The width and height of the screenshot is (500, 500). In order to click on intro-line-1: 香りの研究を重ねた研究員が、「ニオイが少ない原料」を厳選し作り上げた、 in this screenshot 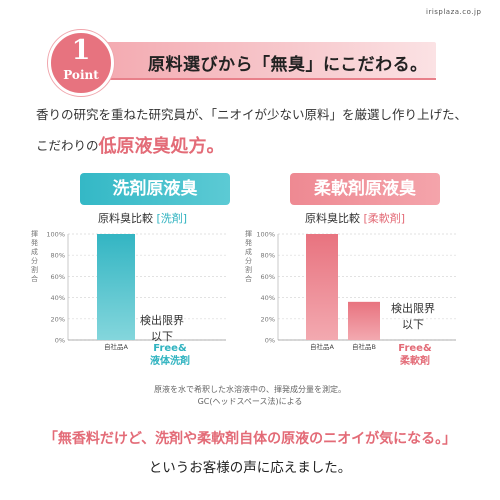, I will do `click(252, 114)`.